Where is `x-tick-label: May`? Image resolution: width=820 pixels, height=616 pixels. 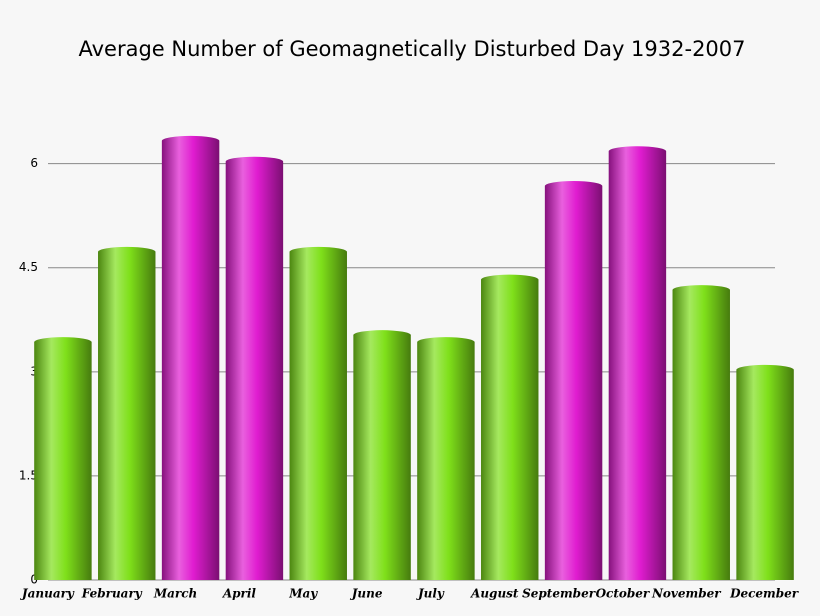
x-tick-label: May is located at coordinates (303, 594).